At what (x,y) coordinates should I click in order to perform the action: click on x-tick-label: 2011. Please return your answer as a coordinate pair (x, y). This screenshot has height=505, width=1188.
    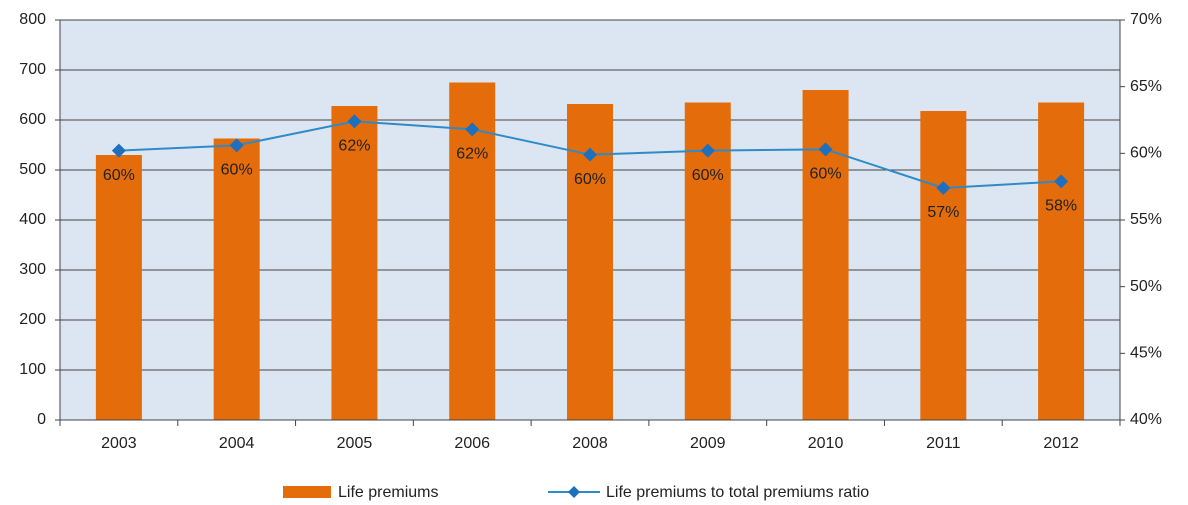
    Looking at the image, I should click on (943, 443).